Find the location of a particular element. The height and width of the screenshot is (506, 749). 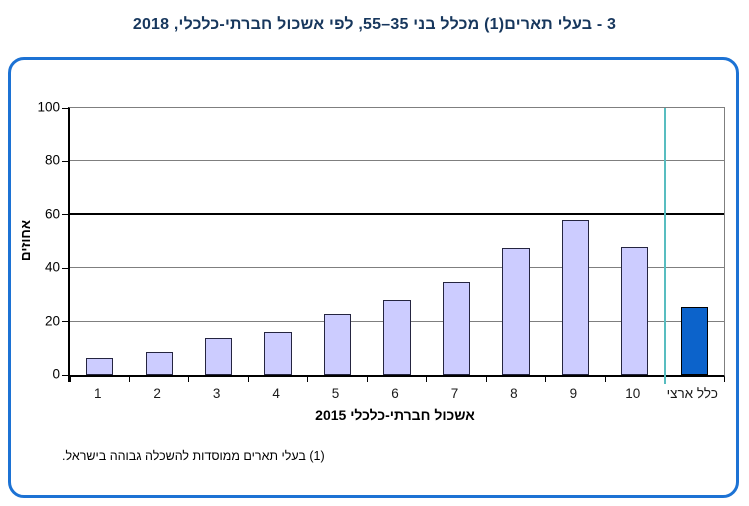

national-separator-line is located at coordinates (664, 246).